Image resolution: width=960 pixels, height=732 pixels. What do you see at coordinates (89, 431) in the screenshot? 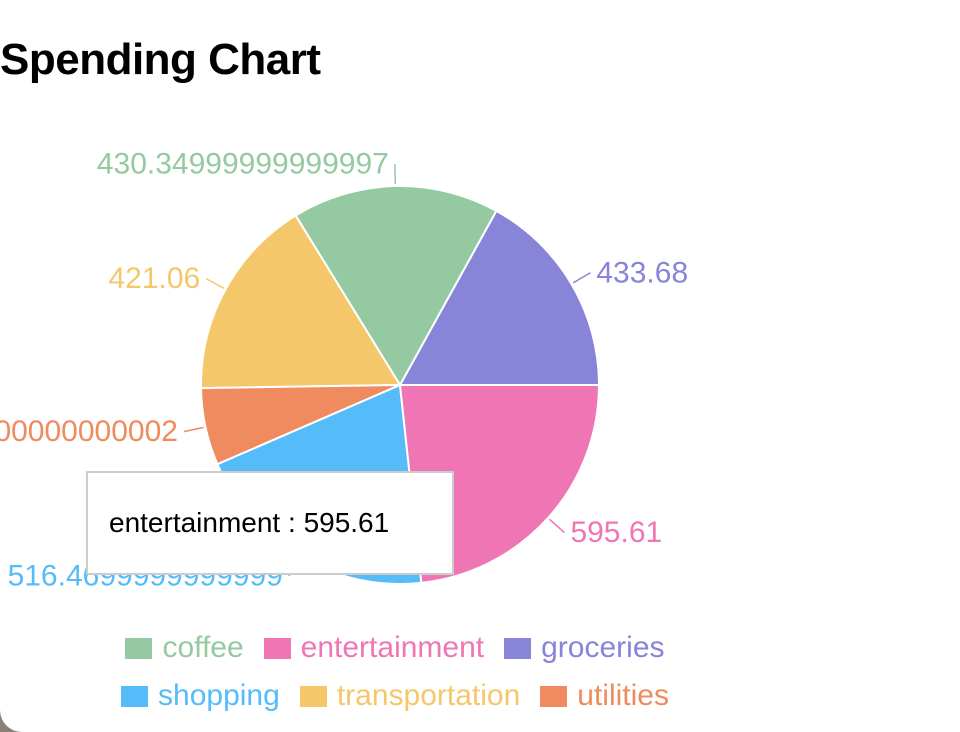
I see `slice-label-utilities: 160.34000000000002` at bounding box center [89, 431].